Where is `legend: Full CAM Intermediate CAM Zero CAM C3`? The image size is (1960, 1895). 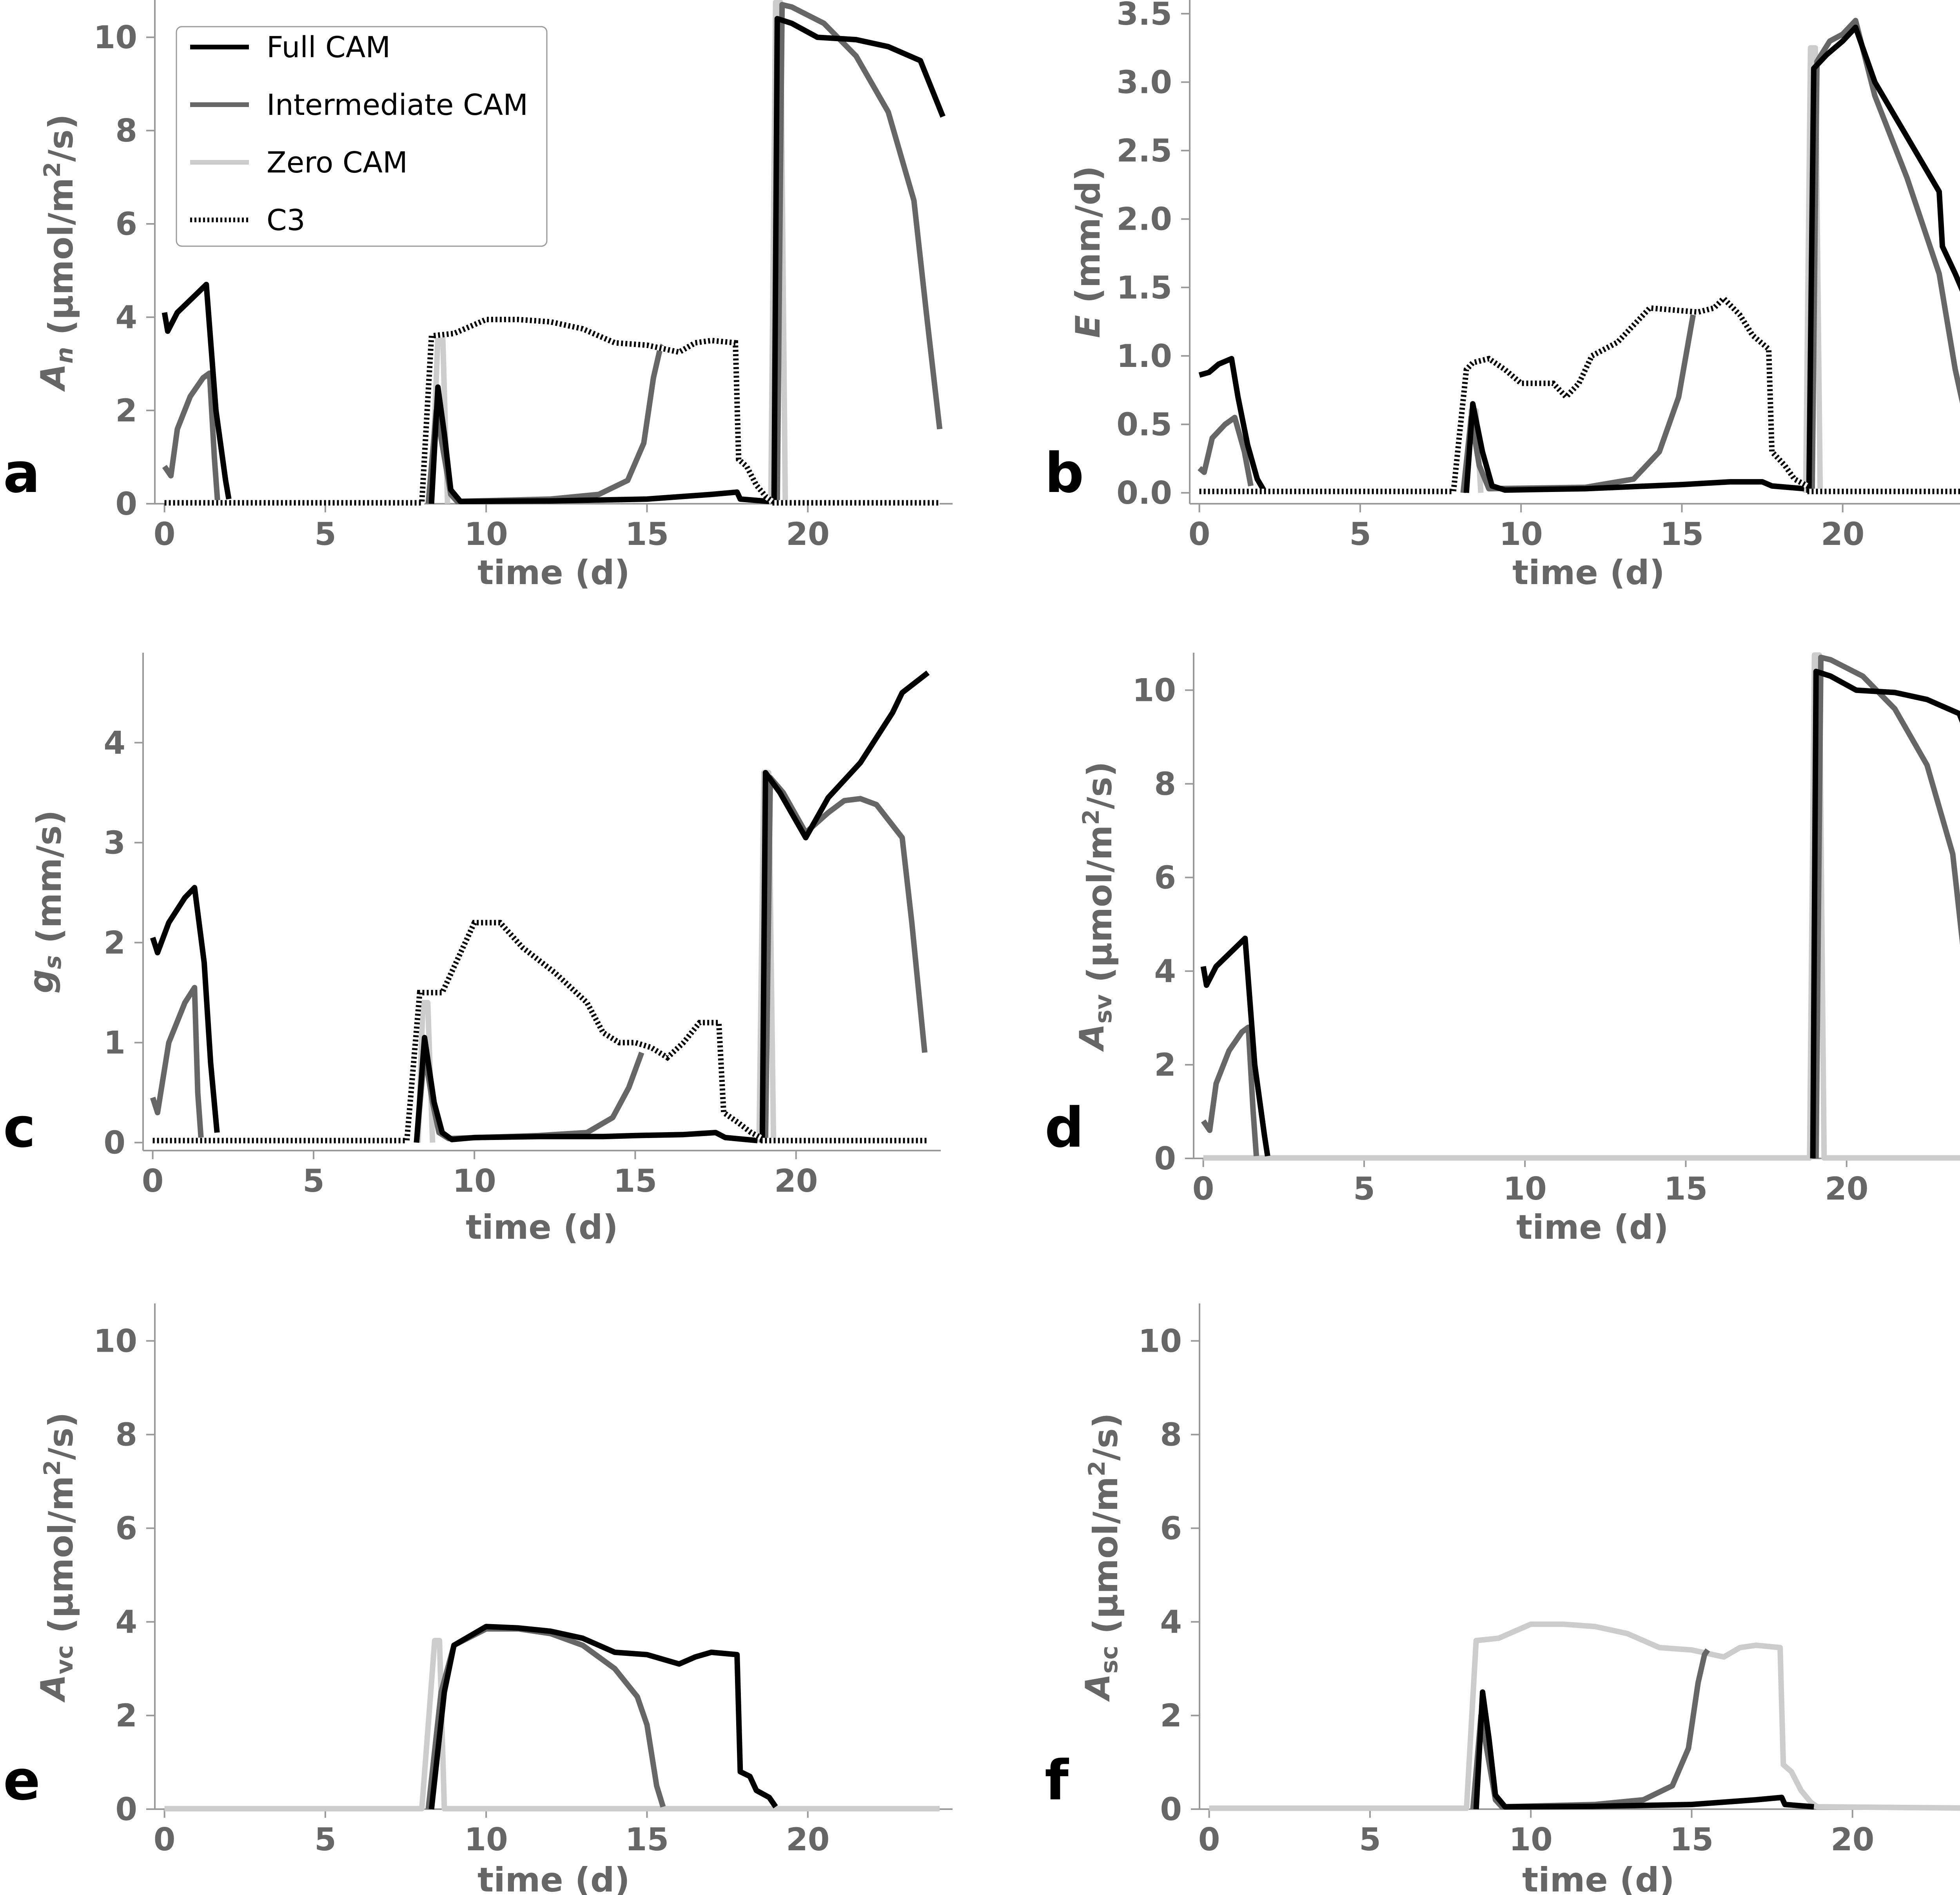
legend: Full CAM Intermediate CAM Zero CAM C3 is located at coordinates (362, 136).